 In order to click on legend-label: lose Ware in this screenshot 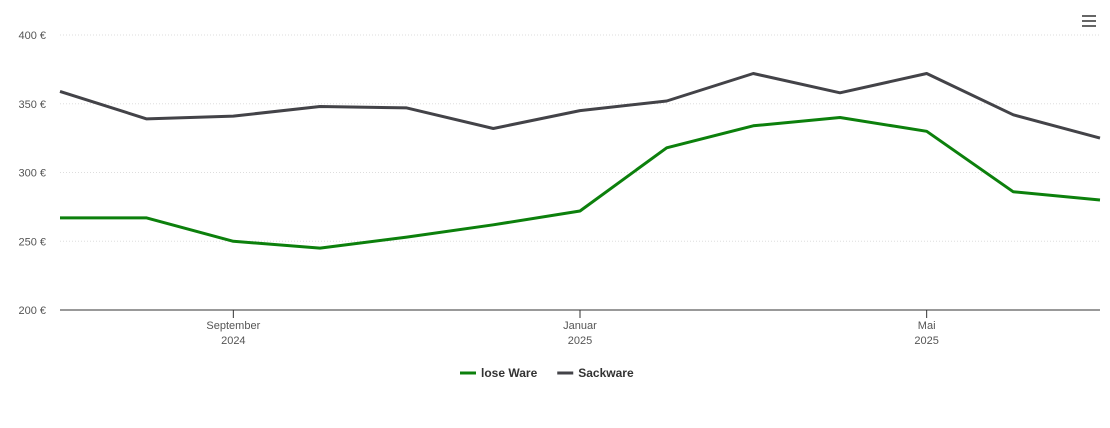, I will do `click(509, 373)`.